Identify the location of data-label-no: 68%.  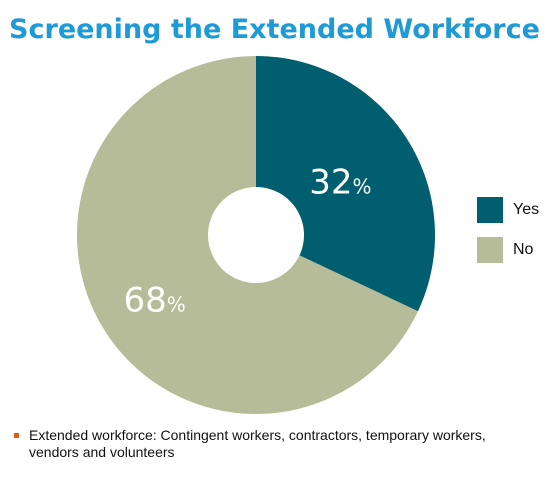
(155, 300).